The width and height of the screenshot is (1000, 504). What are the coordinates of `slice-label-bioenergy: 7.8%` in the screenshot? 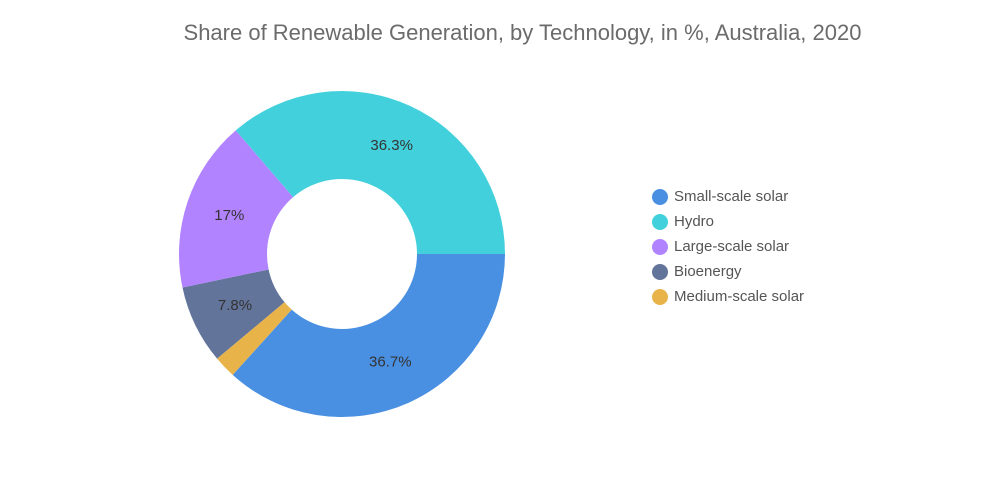 It's located at (235, 305).